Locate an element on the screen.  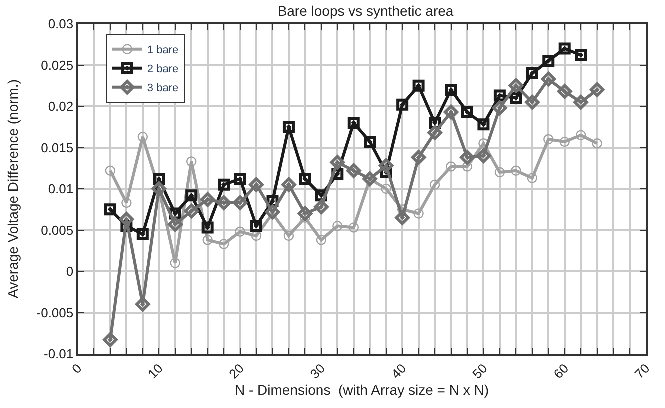
legend-label: 2 bare is located at coordinates (163, 70).